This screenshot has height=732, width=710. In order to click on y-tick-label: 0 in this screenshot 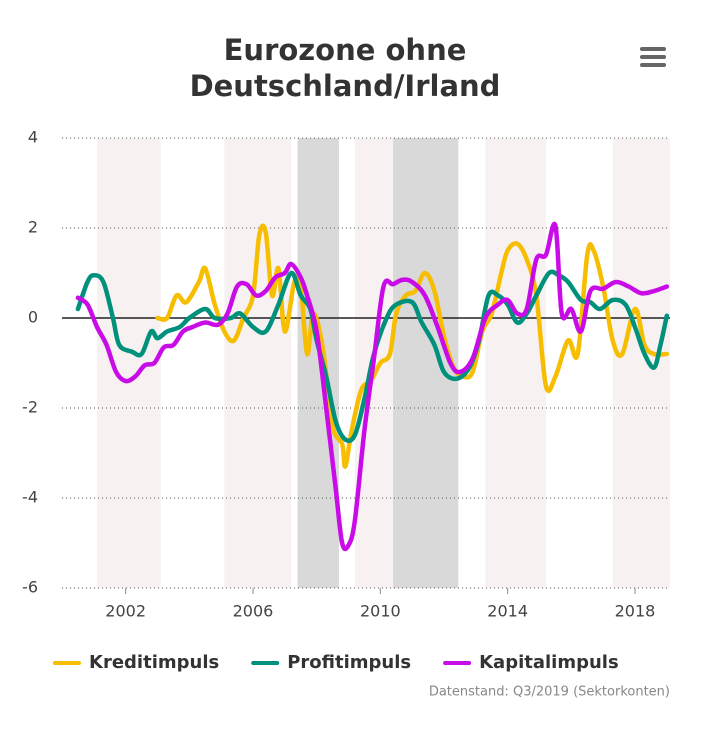, I will do `click(33, 317)`.